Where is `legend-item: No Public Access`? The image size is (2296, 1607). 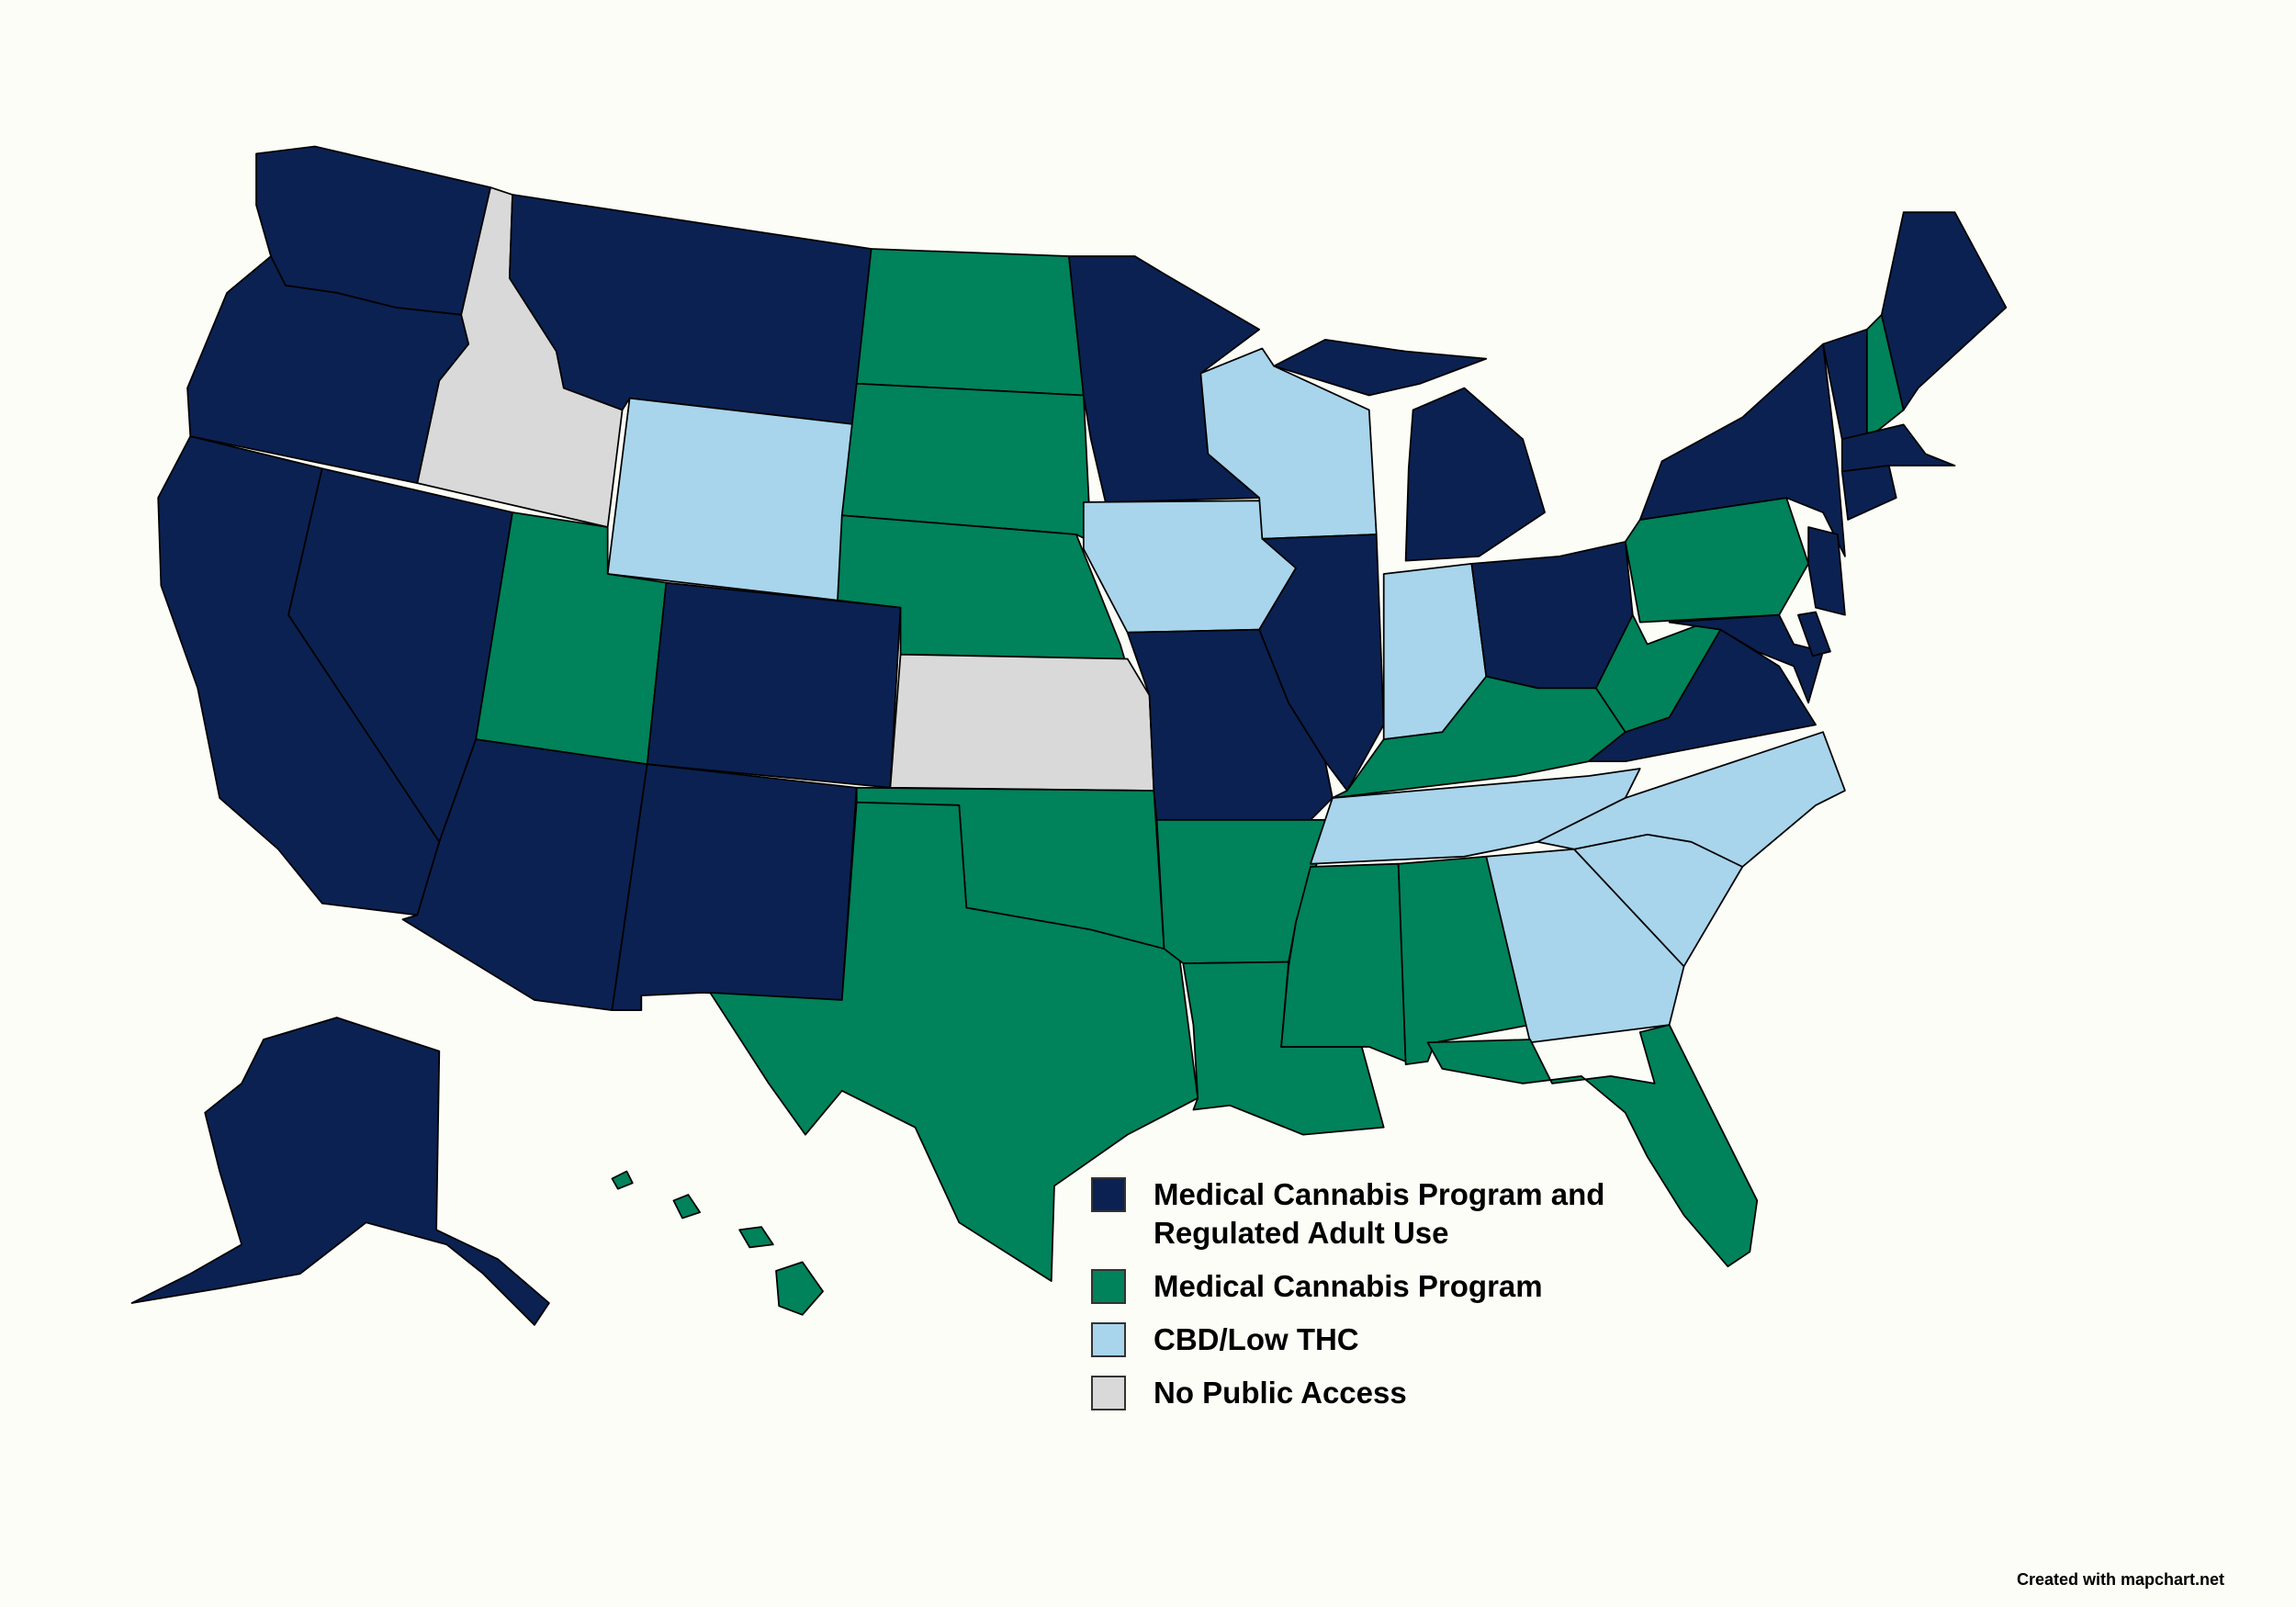 legend-item: No Public Access is located at coordinates (1347, 1393).